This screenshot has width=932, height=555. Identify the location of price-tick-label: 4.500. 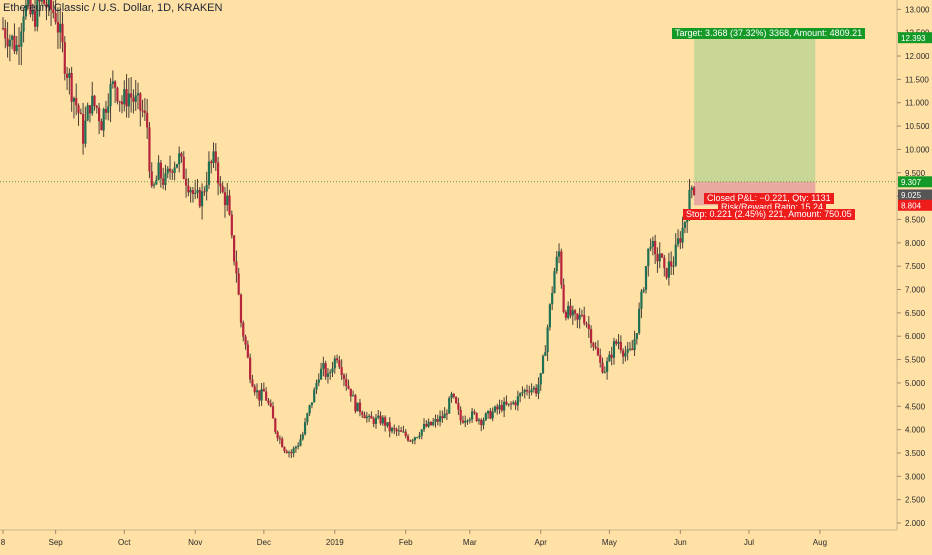
(915, 406).